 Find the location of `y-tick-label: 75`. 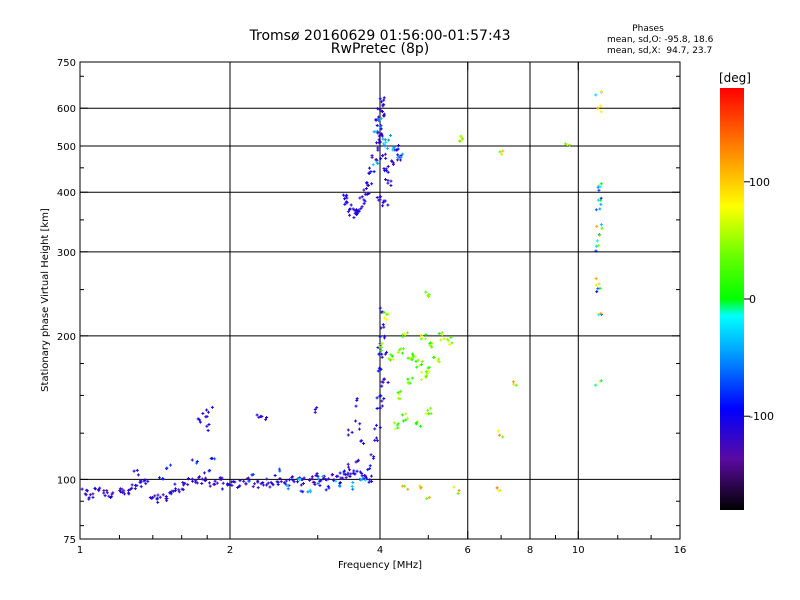

y-tick-label: 75 is located at coordinates (69, 540).